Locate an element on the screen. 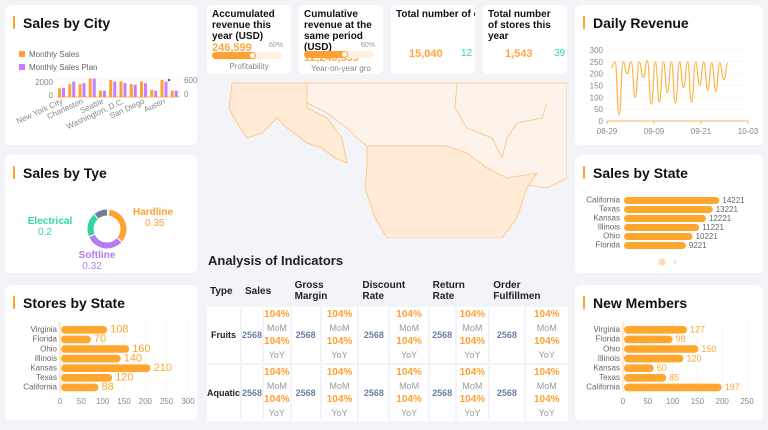 This screenshot has height=430, width=768. x-tick-label: 150 is located at coordinates (124, 401).